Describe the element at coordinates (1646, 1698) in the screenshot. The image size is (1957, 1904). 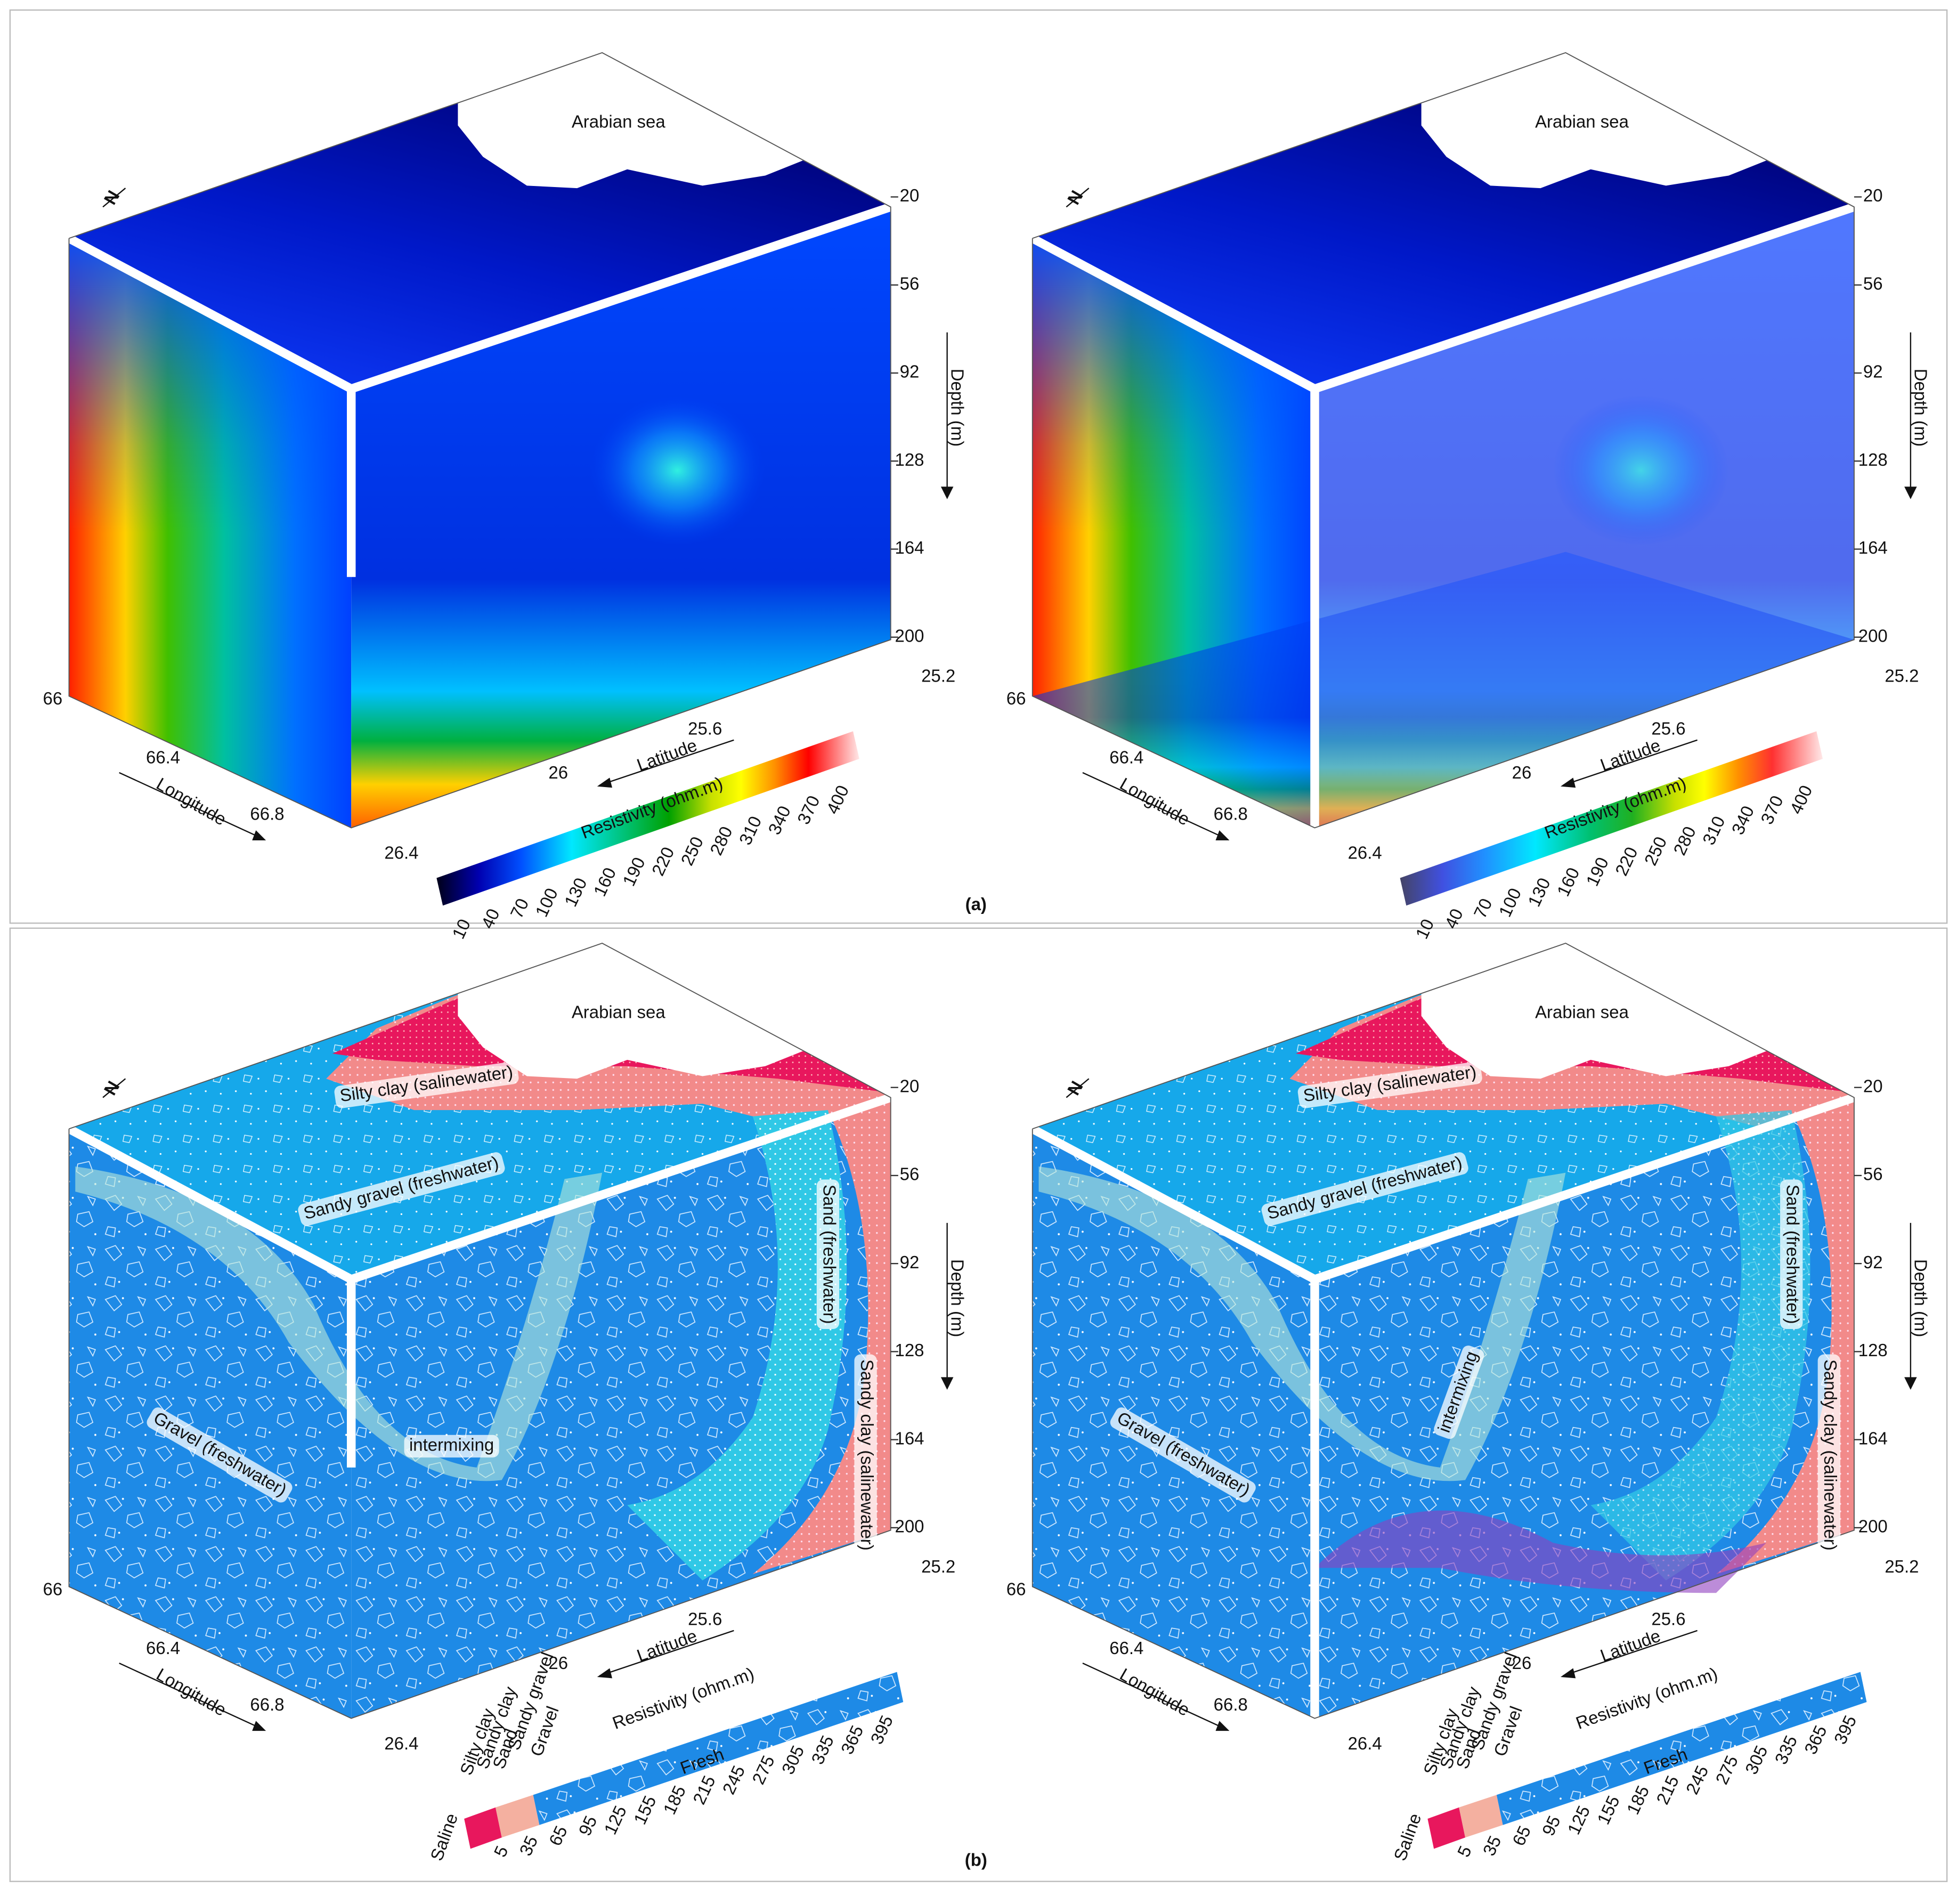
I see `colorbar-title: Resistivity (ohm.m)` at that location.